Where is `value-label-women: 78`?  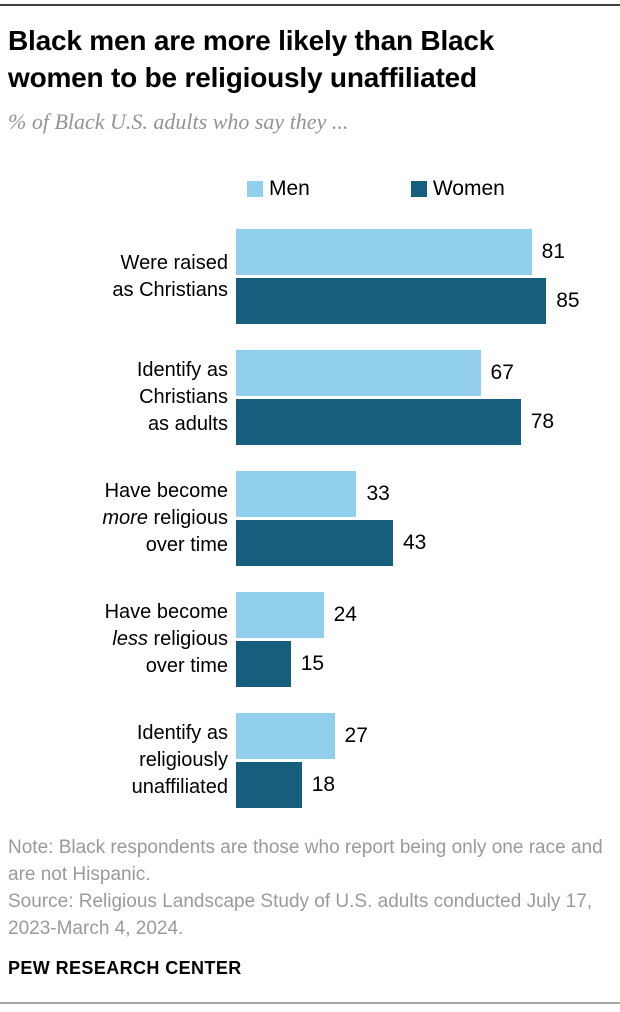
value-label-women: 78 is located at coordinates (542, 421).